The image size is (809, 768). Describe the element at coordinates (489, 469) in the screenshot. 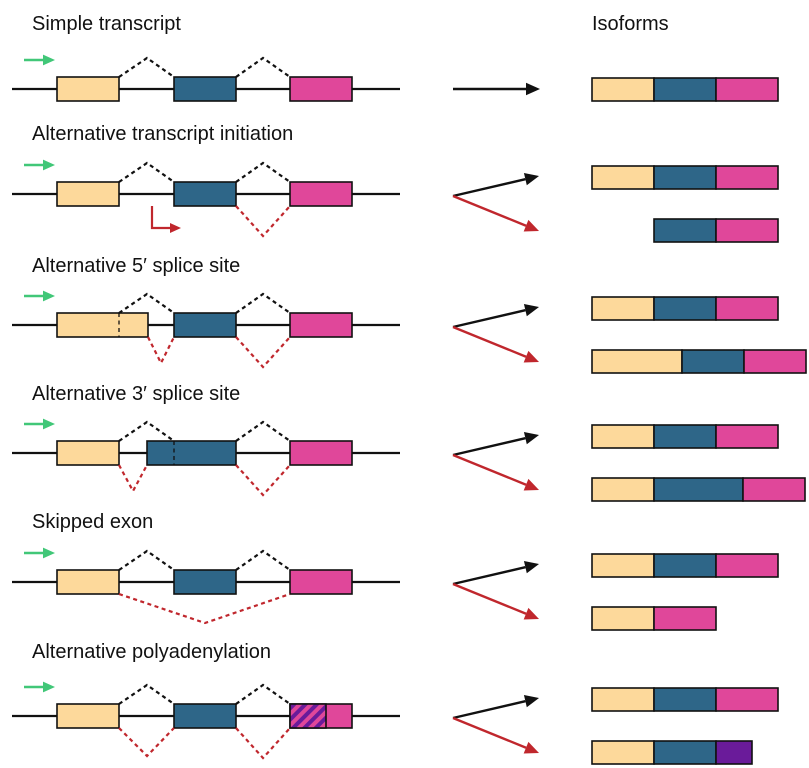

I see `panel-3-outcome-arrow-lower-shaft` at that location.